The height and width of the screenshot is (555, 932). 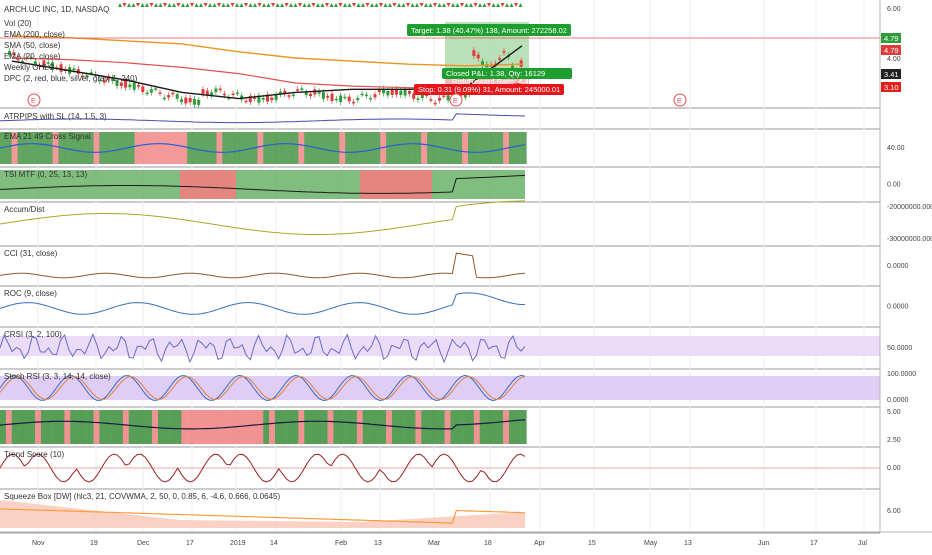 What do you see at coordinates (898, 307) in the screenshot?
I see `pane-axis-tick: 0.0000` at bounding box center [898, 307].